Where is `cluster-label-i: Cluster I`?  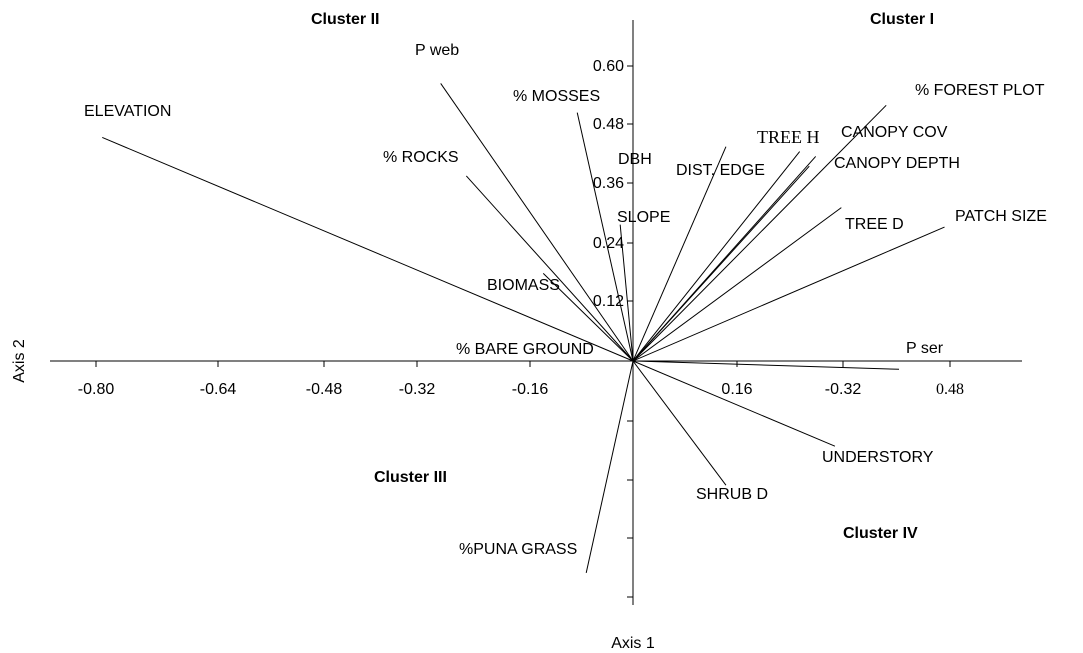
cluster-label-i: Cluster I is located at coordinates (902, 19).